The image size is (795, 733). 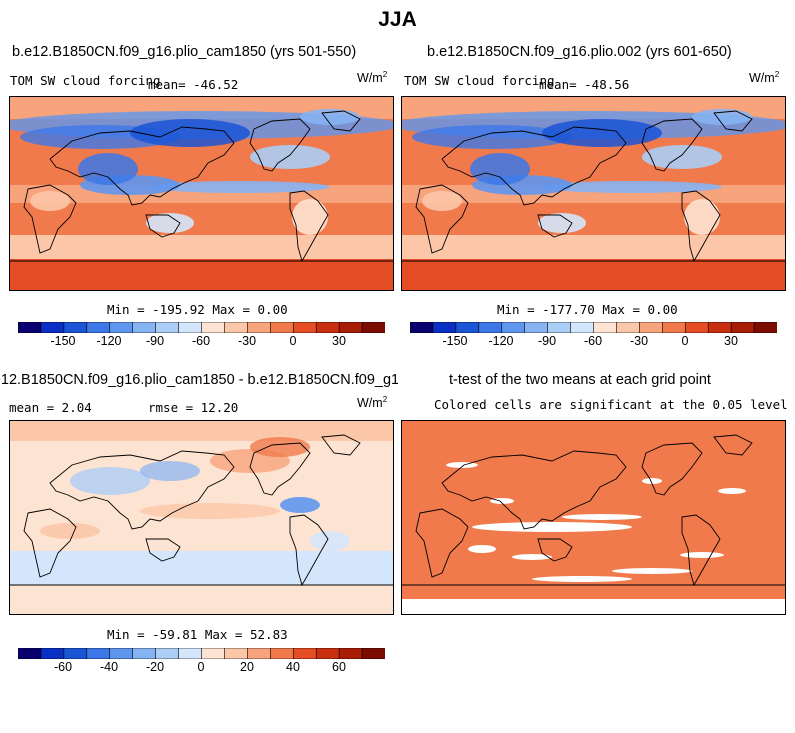 I want to click on panel-3-colorbar, so click(x=201, y=653).